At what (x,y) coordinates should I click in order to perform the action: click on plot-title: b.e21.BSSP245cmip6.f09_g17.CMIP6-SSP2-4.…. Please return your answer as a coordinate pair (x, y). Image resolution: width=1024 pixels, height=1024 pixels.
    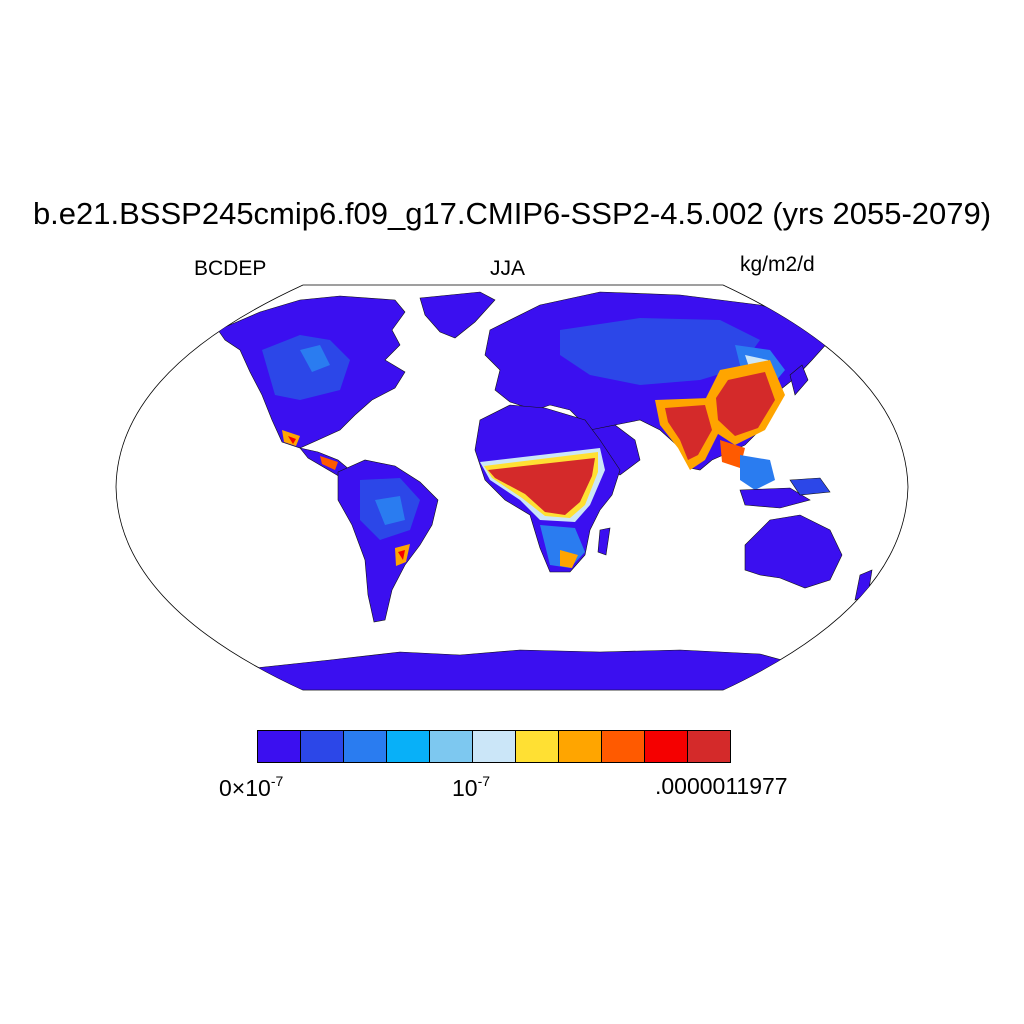
    Looking at the image, I should click on (512, 213).